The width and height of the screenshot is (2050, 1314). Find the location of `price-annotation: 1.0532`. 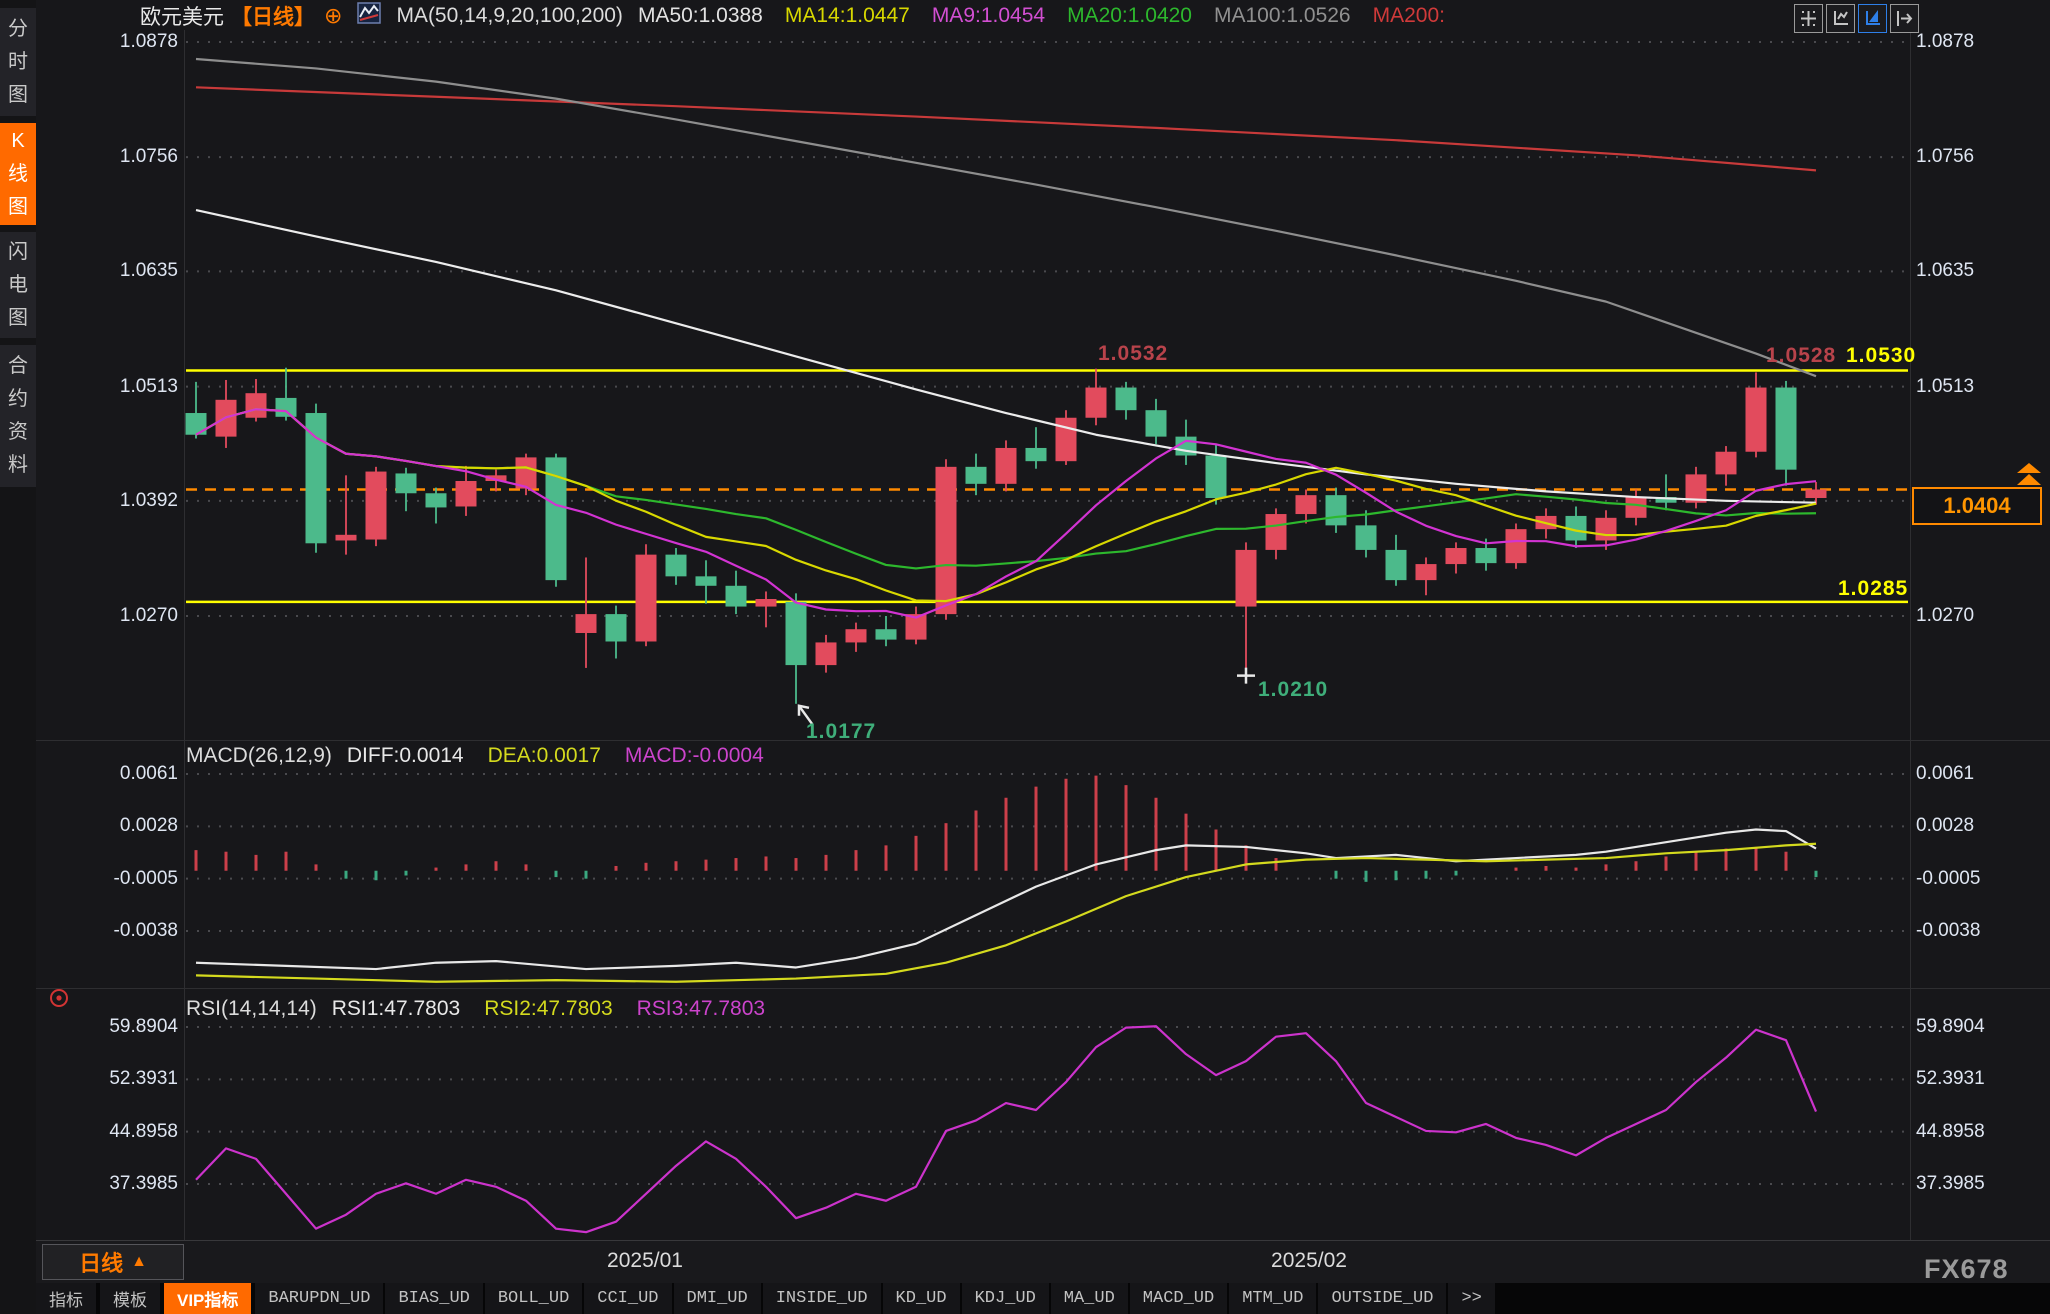

price-annotation: 1.0532 is located at coordinates (1133, 353).